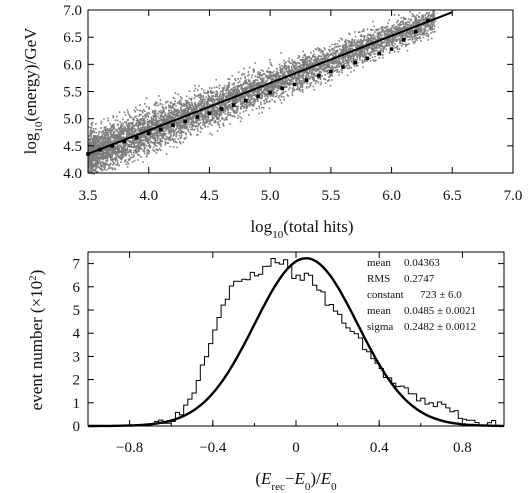 The width and height of the screenshot is (529, 493). What do you see at coordinates (301, 229) in the screenshot?
I see `scatter-x-axis-label: log10(total hits)` at bounding box center [301, 229].